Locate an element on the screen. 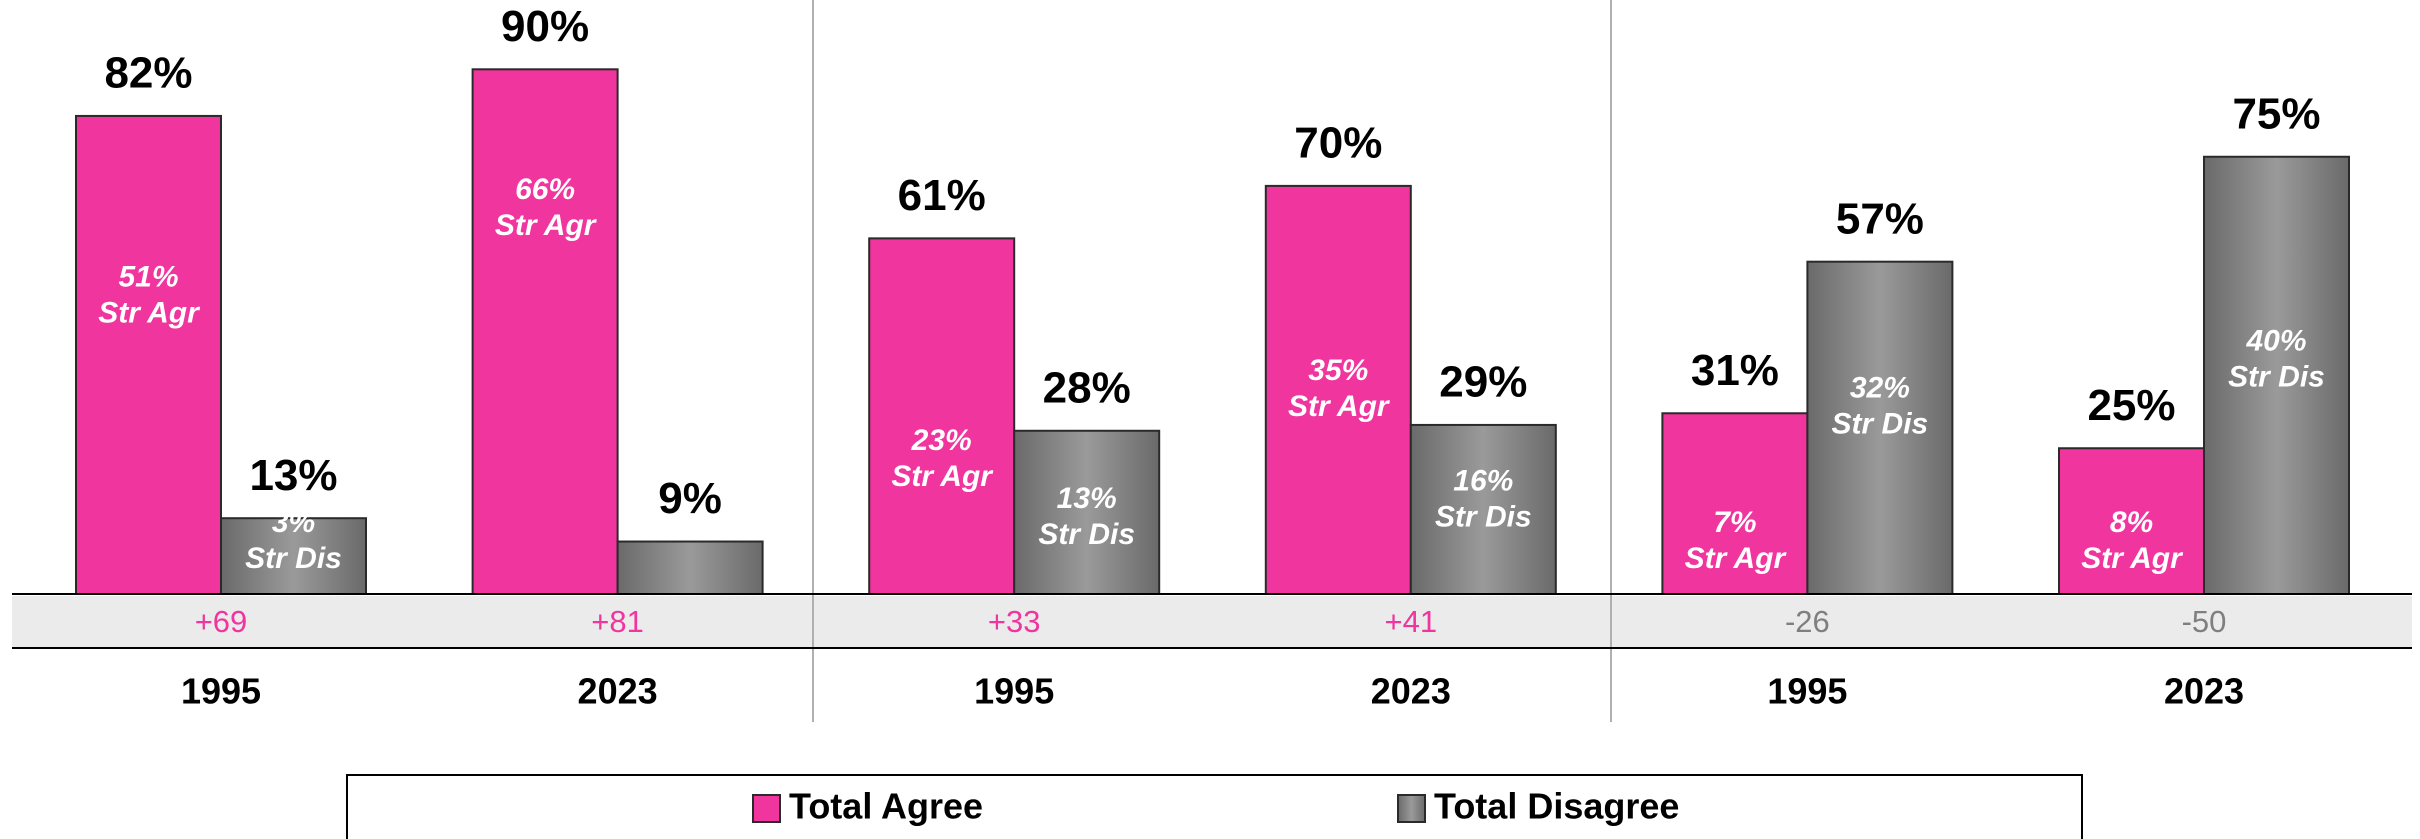  legend-label: Total Agree is located at coordinates (886, 806).